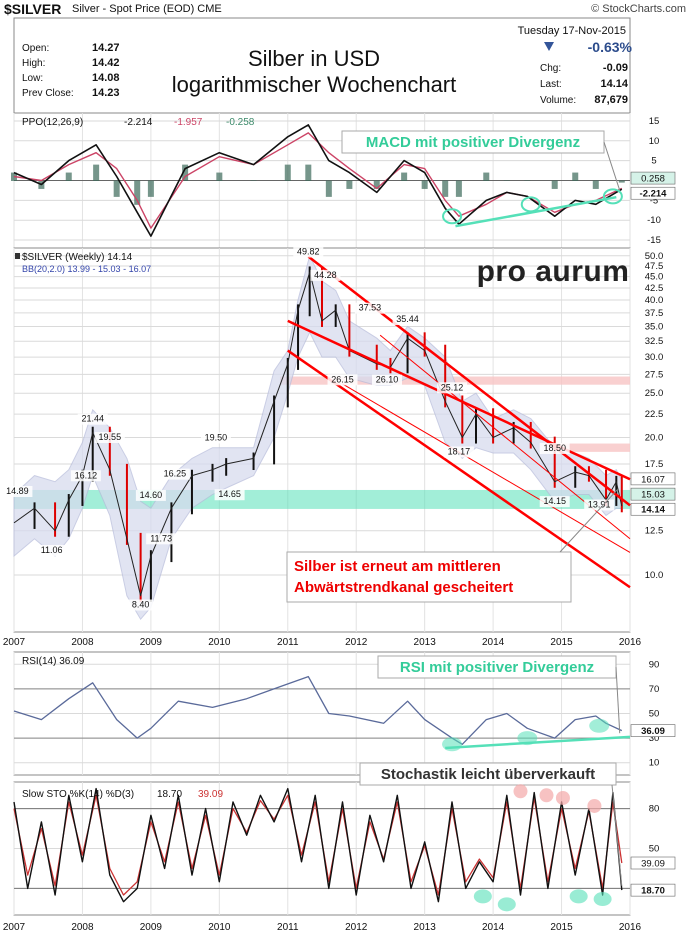 The width and height of the screenshot is (692, 940). What do you see at coordinates (553, 271) in the screenshot?
I see `pro-aurum-logo: pro aurum` at bounding box center [553, 271].